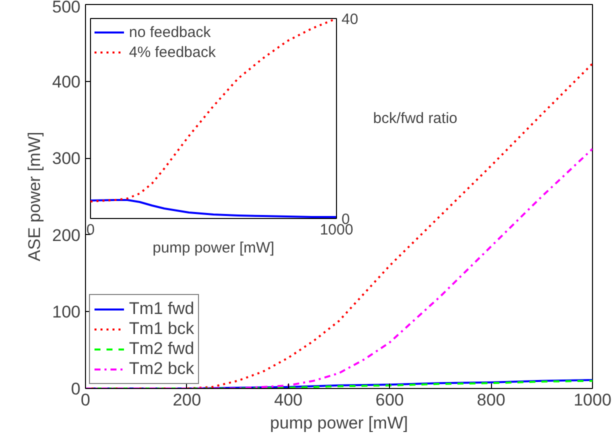 Image resolution: width=614 pixels, height=441 pixels. What do you see at coordinates (161, 369) in the screenshot?
I see `legend-label: Tm2 bck` at bounding box center [161, 369].